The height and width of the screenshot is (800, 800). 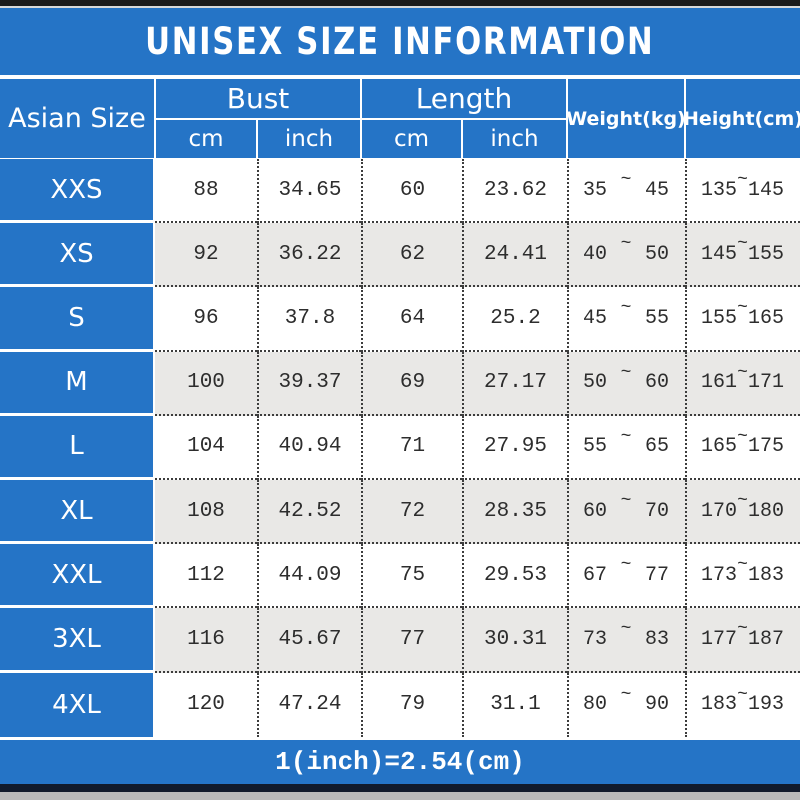 What do you see at coordinates (77, 319) in the screenshot?
I see `size-label: S` at bounding box center [77, 319].